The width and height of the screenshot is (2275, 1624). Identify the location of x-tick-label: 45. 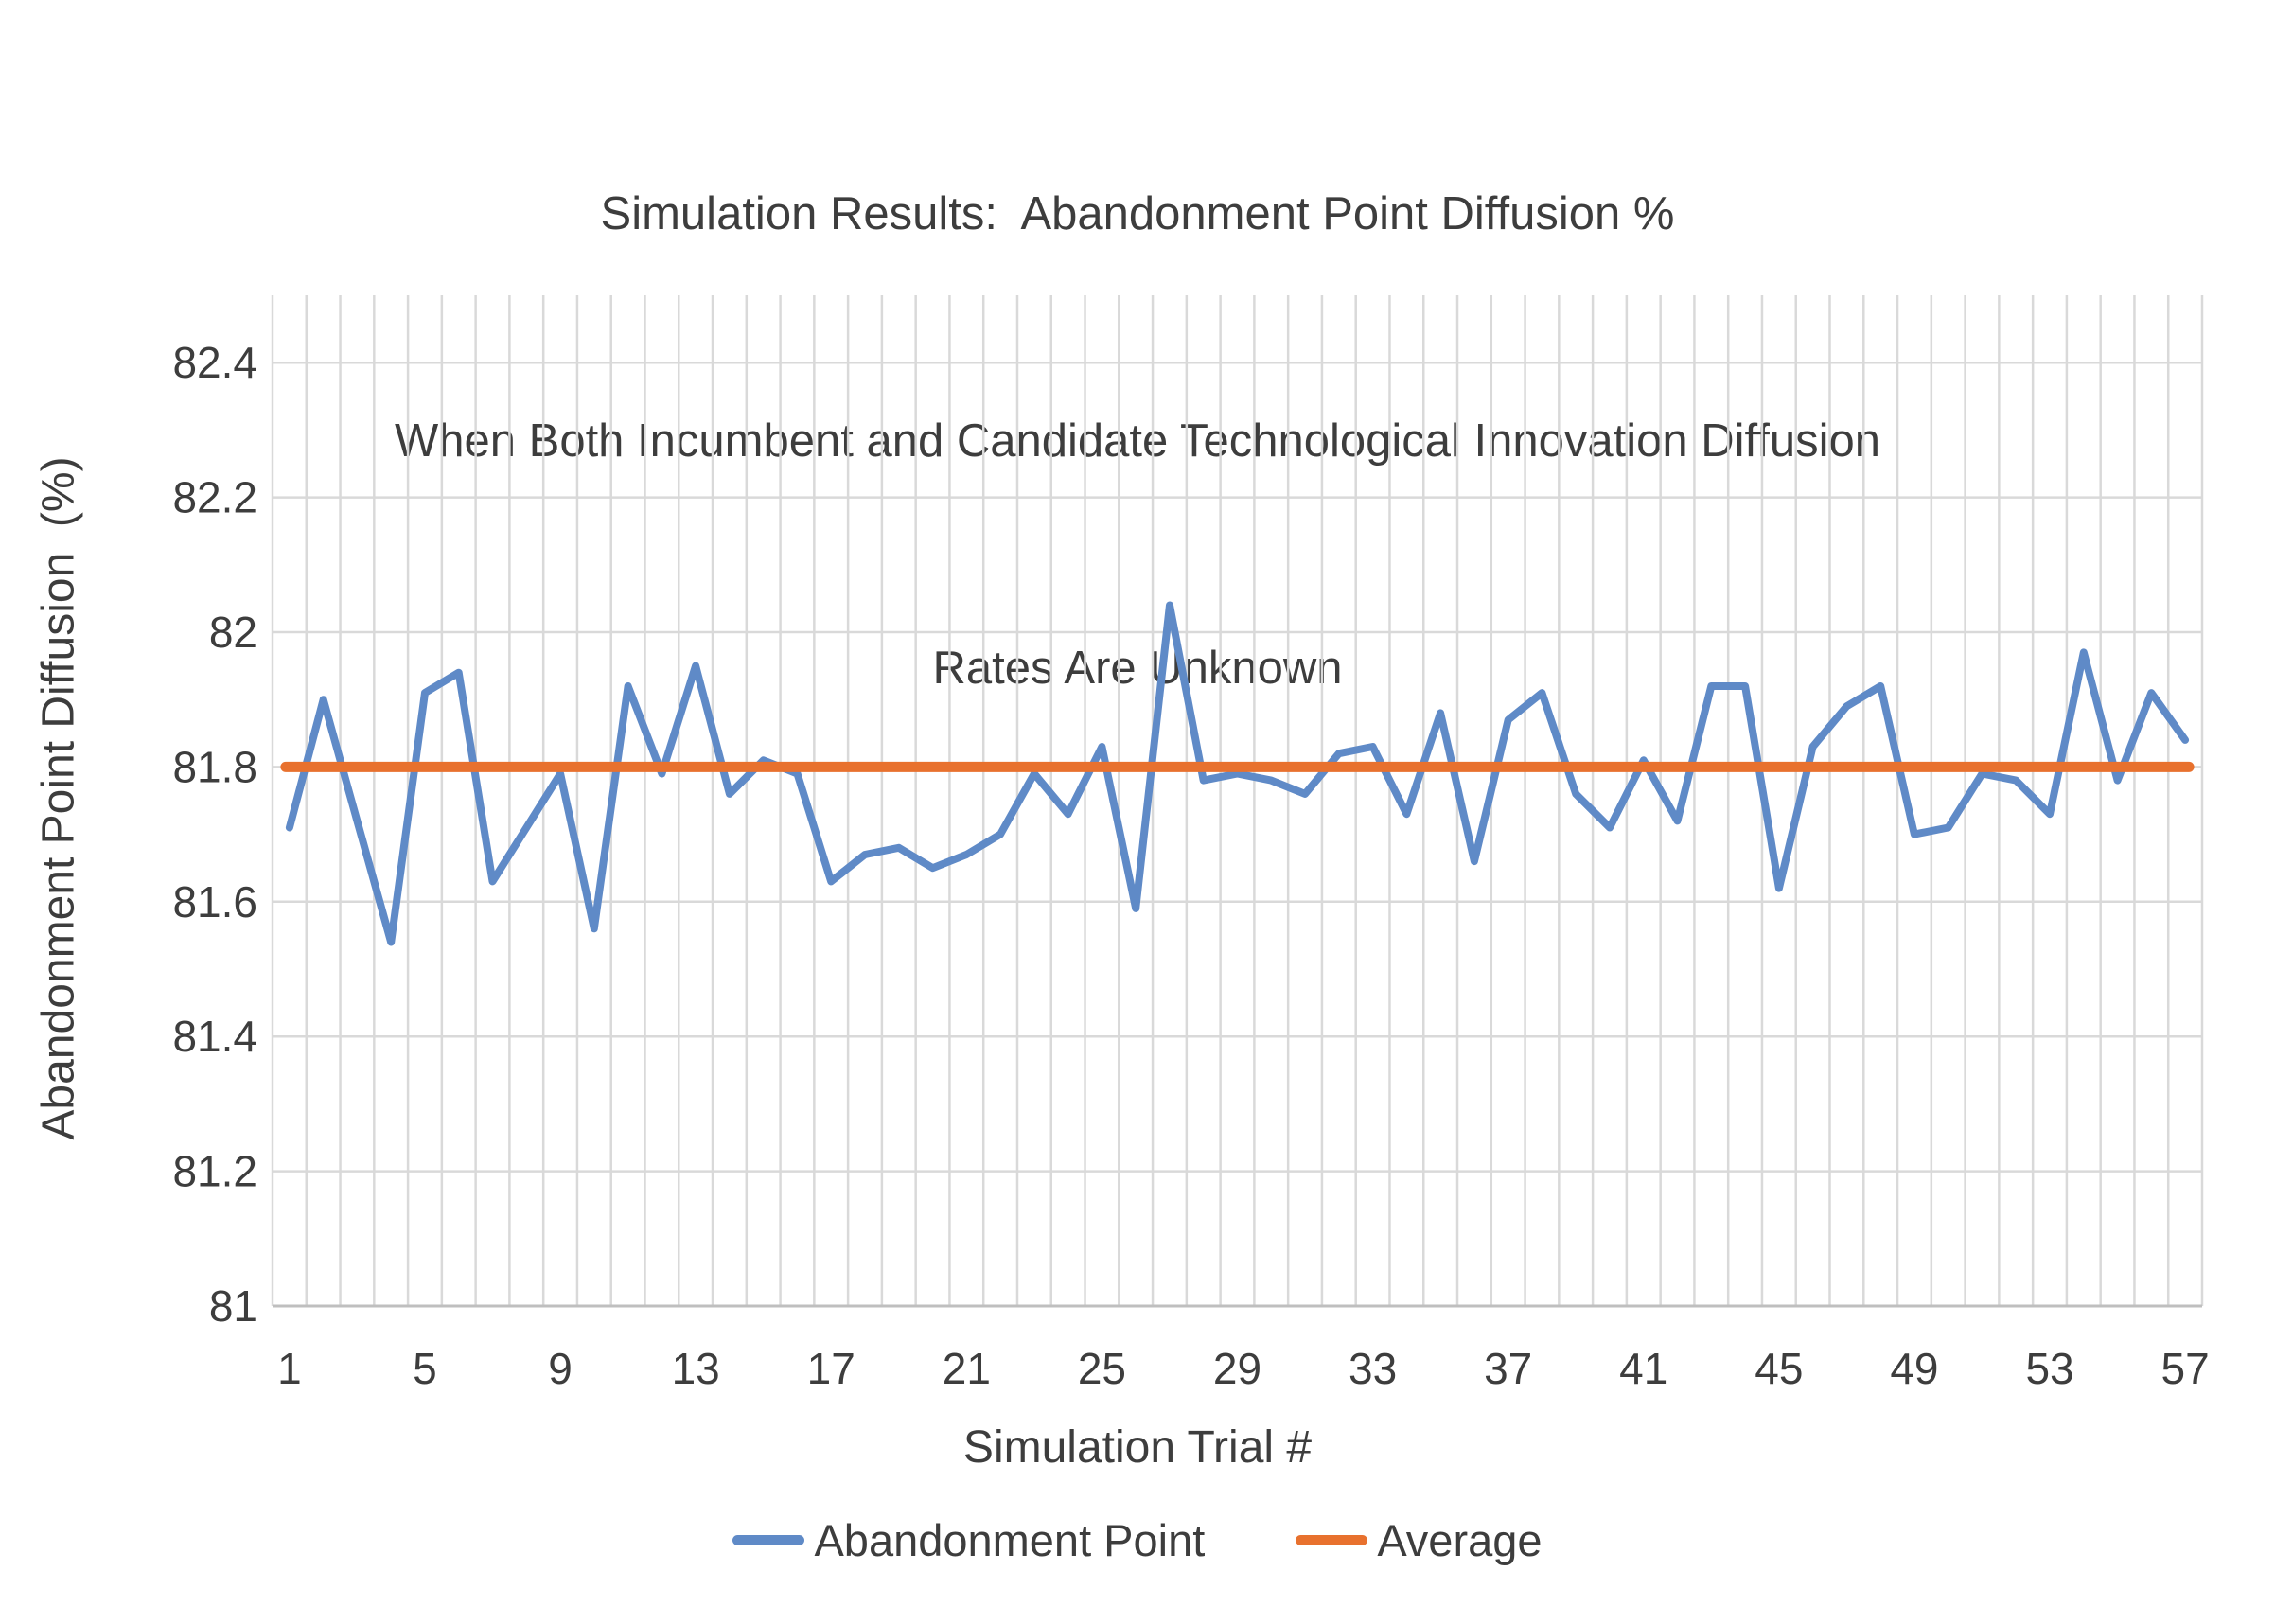
(1779, 1369).